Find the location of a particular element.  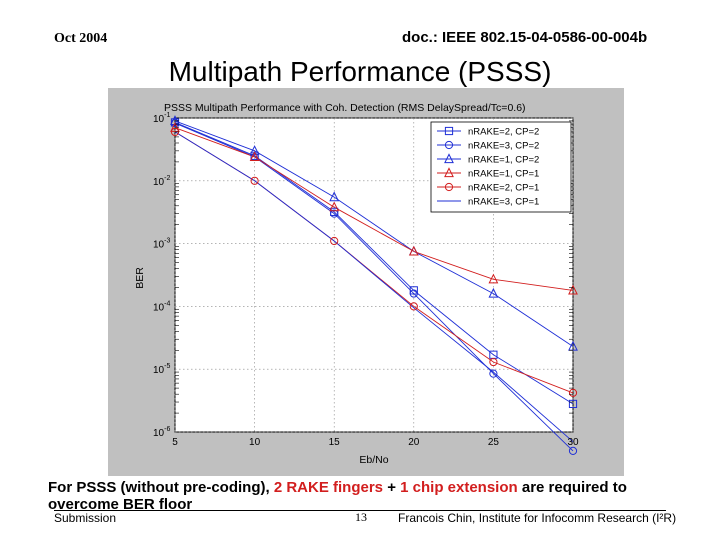

footer-rule is located at coordinates (360, 510).